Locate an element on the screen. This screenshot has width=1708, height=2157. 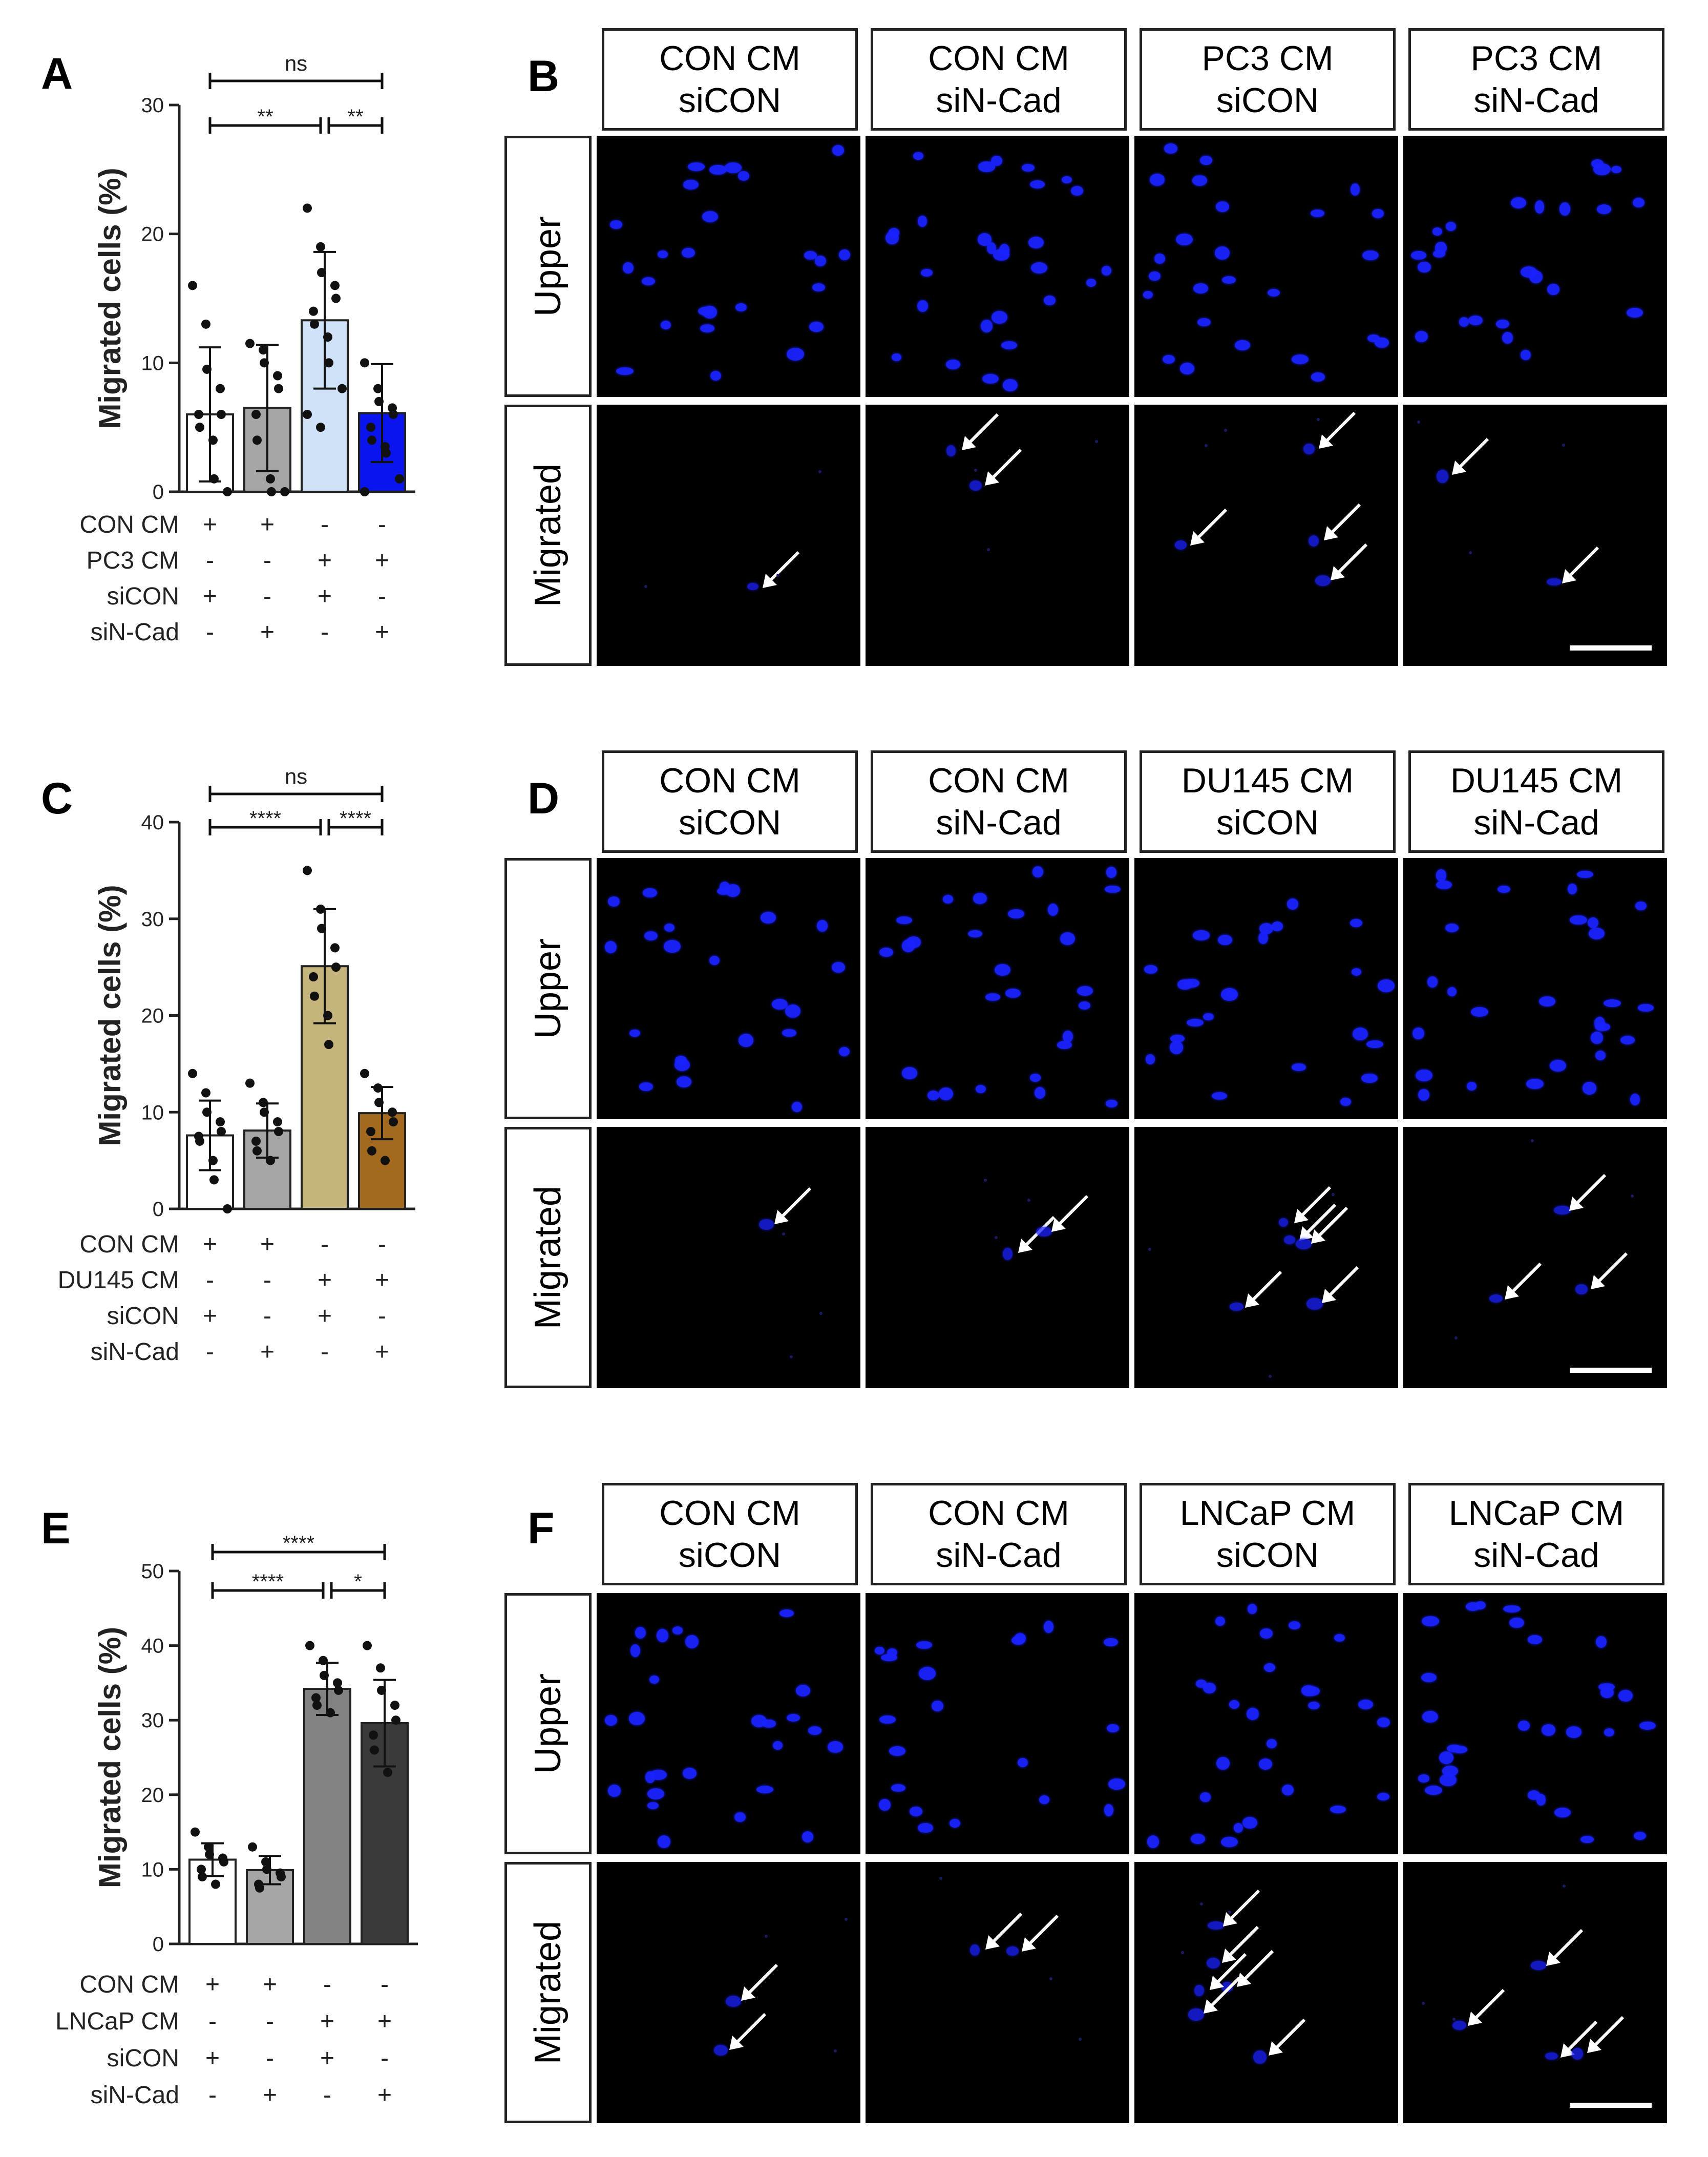
micrograph-upper is located at coordinates (1535, 988).